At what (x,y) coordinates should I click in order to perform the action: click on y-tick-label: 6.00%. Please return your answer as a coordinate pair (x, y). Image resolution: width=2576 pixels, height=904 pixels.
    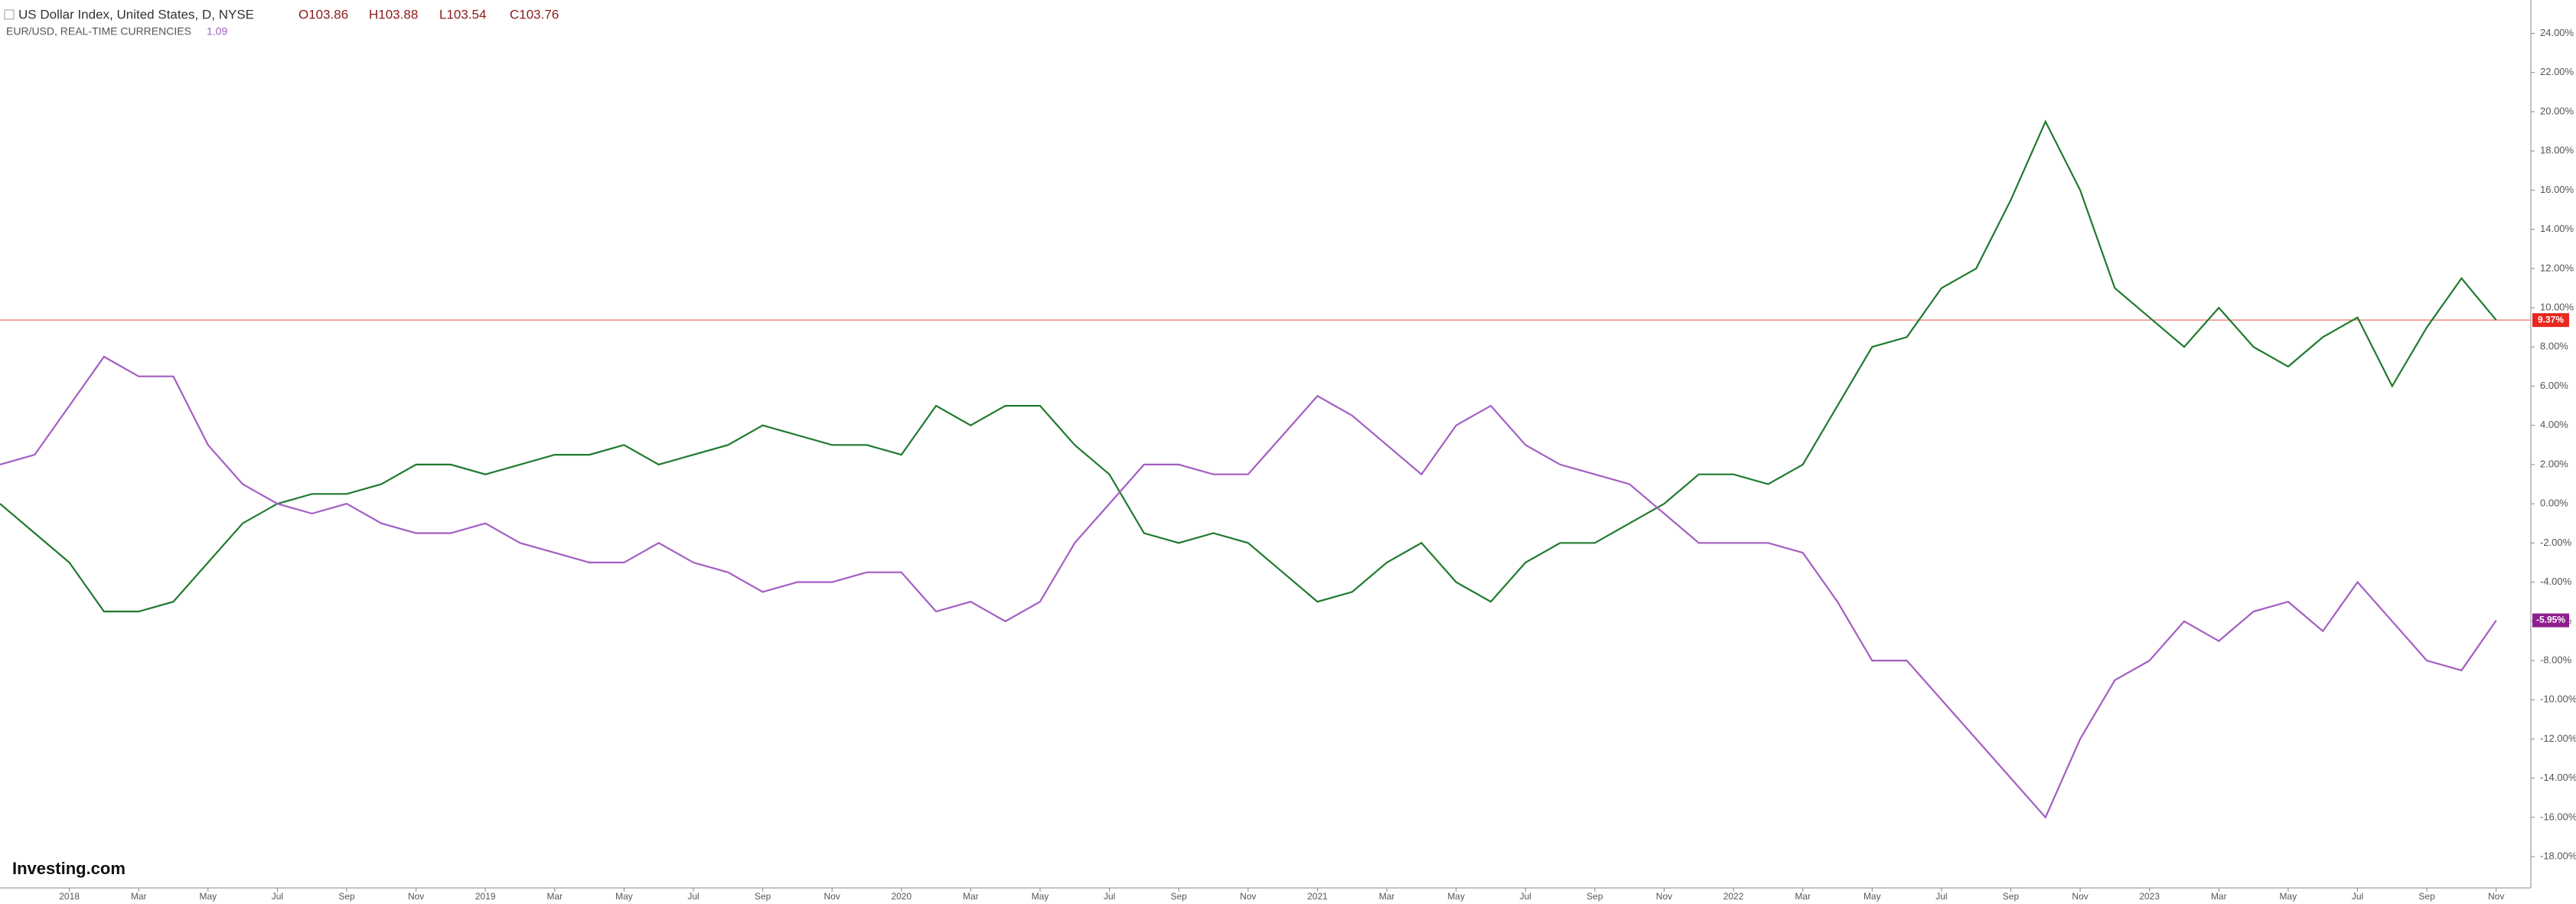
    Looking at the image, I should click on (2554, 385).